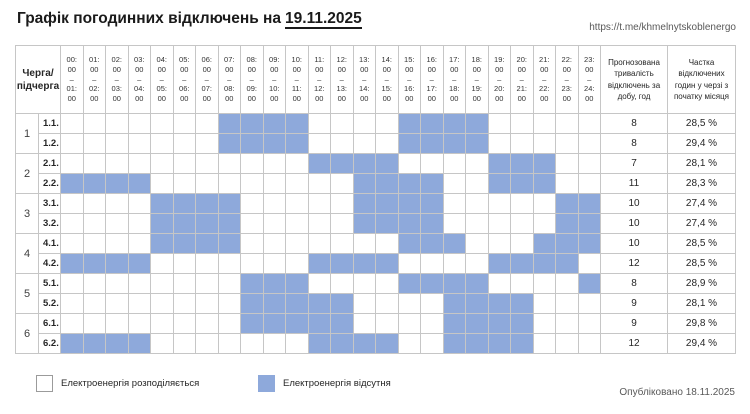  What do you see at coordinates (376, 343) in the screenshot?
I see `schedule-row-6.2: 6.2. 12 29,4 %` at bounding box center [376, 343].